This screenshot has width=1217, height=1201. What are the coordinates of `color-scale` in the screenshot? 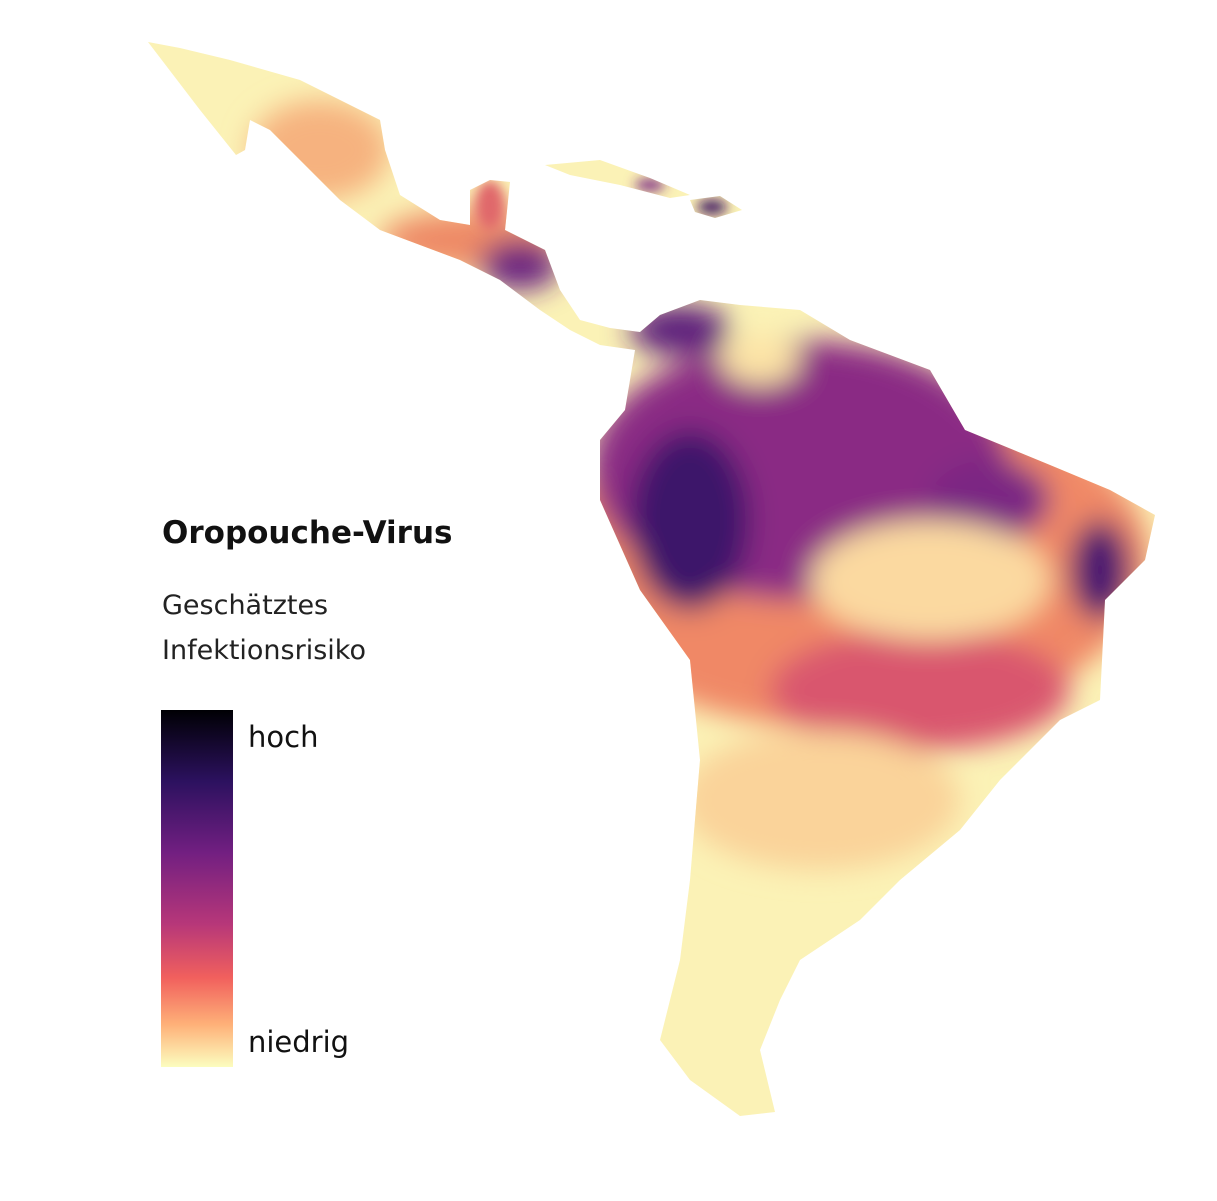 It's located at (197, 888).